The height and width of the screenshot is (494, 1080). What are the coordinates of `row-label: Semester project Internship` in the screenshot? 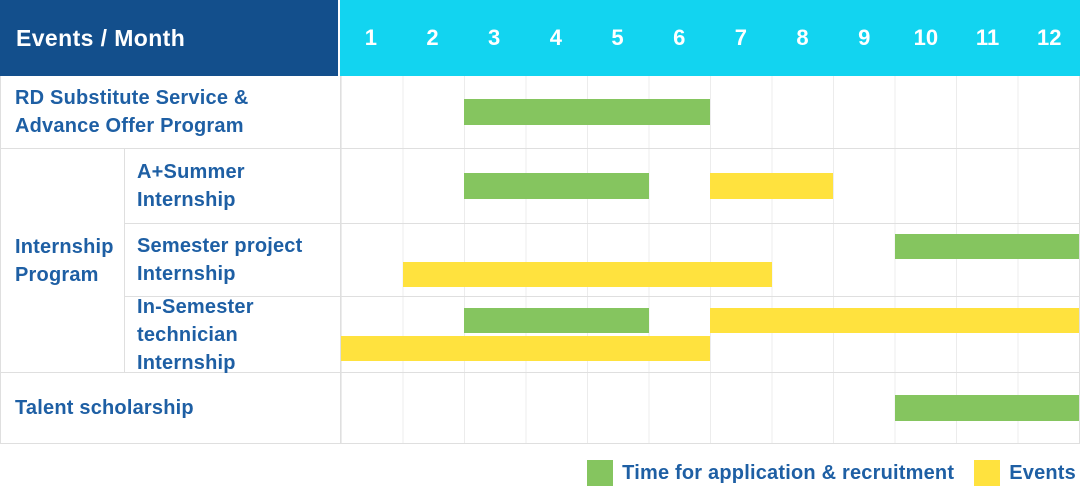 It's located at (232, 260).